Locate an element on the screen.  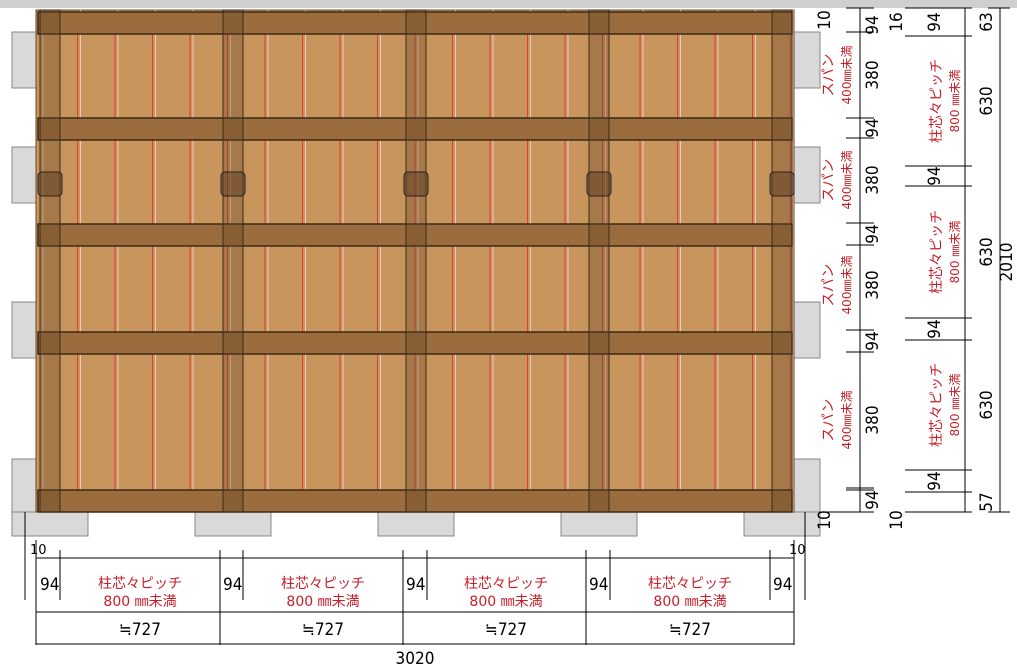
pitch-label-2a: 柱芯々ピッチ is located at coordinates (323, 584).